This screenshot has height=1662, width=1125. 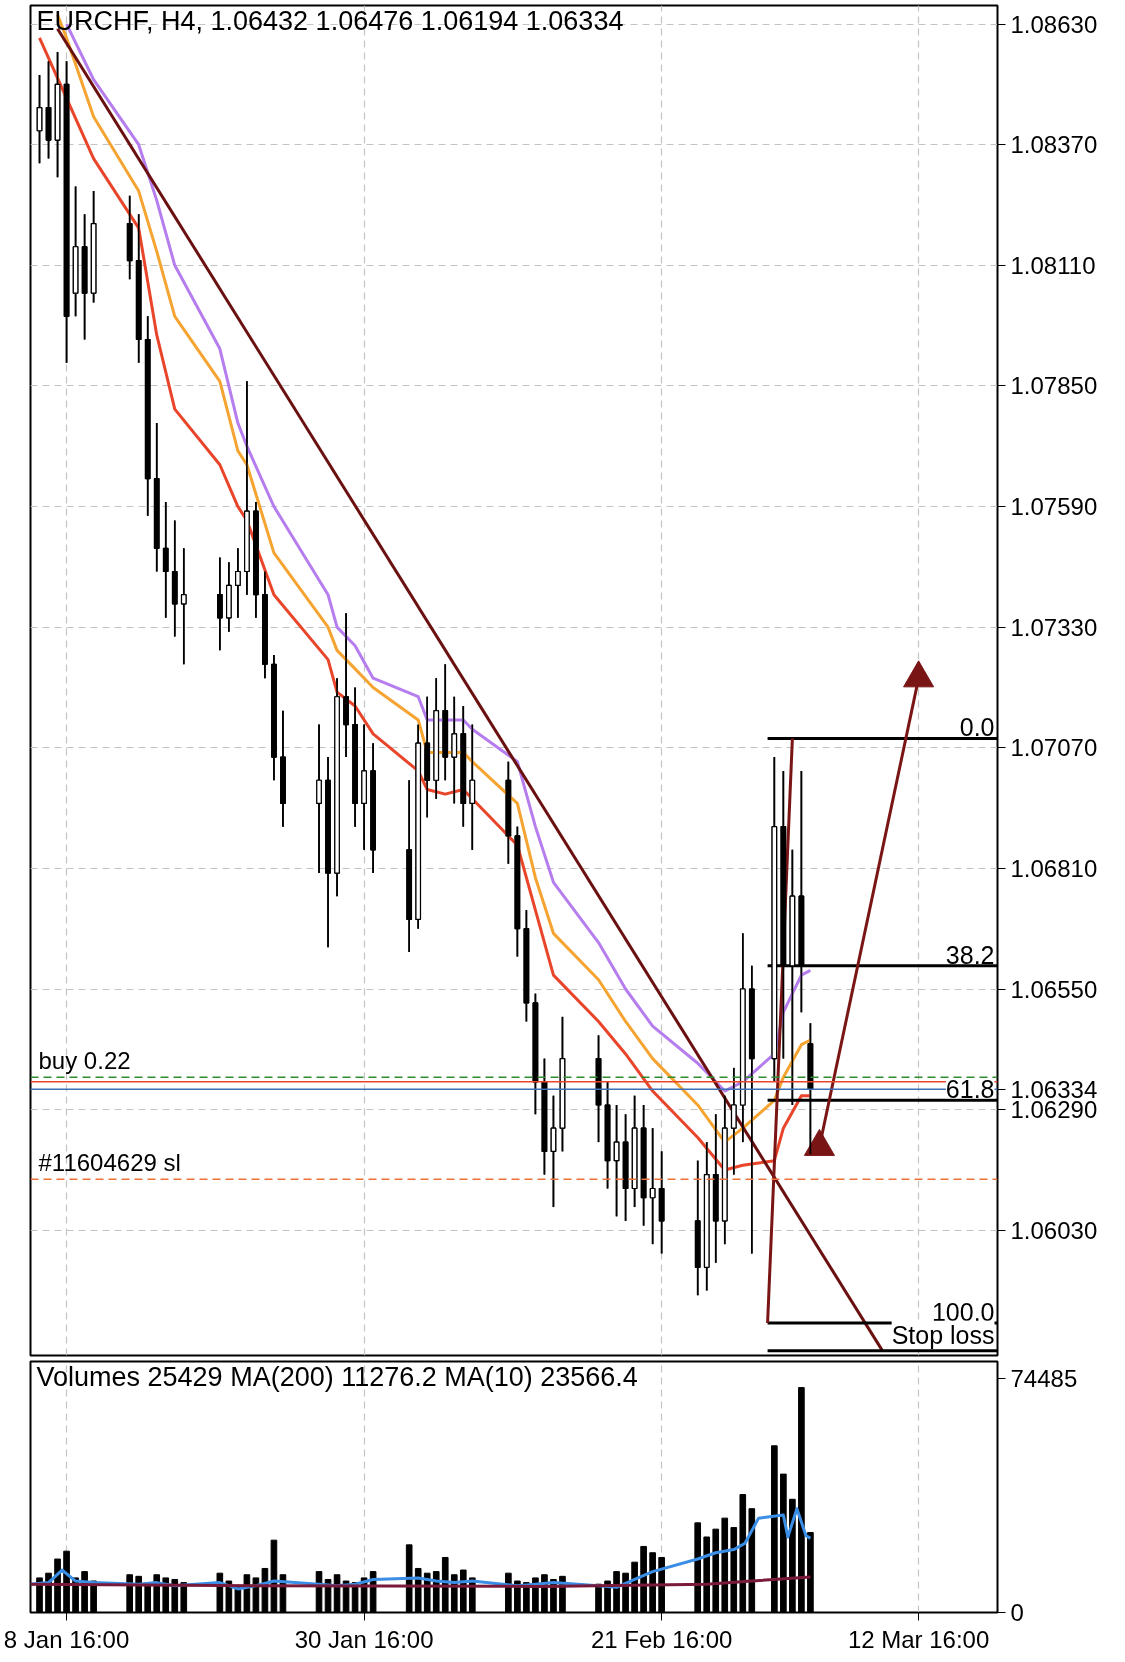 What do you see at coordinates (1054, 24) in the screenshot?
I see `y-tick-label: 1.08630` at bounding box center [1054, 24].